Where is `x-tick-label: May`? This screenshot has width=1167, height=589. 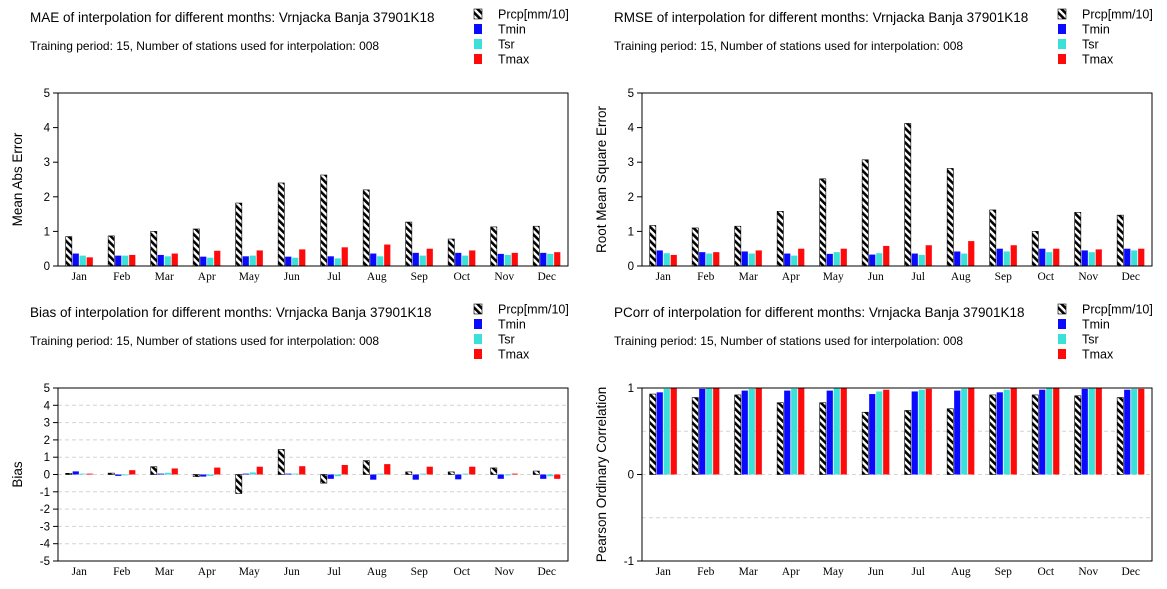
x-tick-label: May is located at coordinates (833, 277).